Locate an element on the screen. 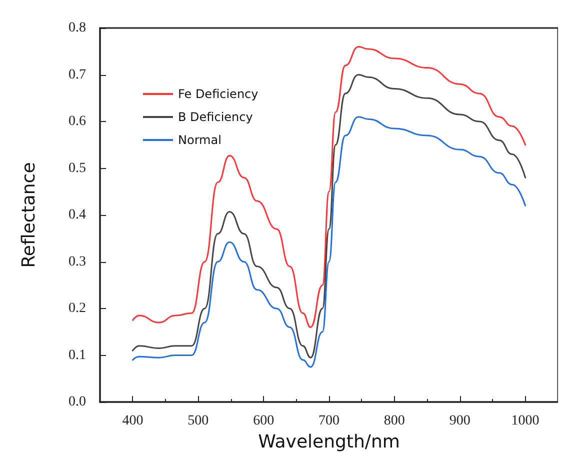  y-tick-label: 0.3 is located at coordinates (77, 262).